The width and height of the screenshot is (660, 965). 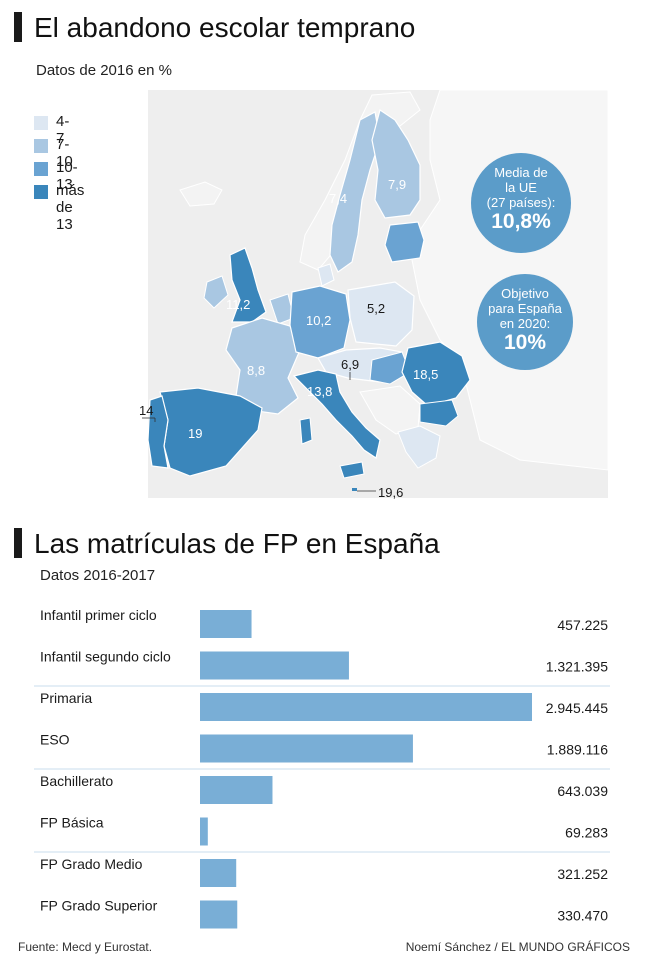 What do you see at coordinates (225, 27) in the screenshot?
I see `map-title: El abandono escolar temprano` at bounding box center [225, 27].